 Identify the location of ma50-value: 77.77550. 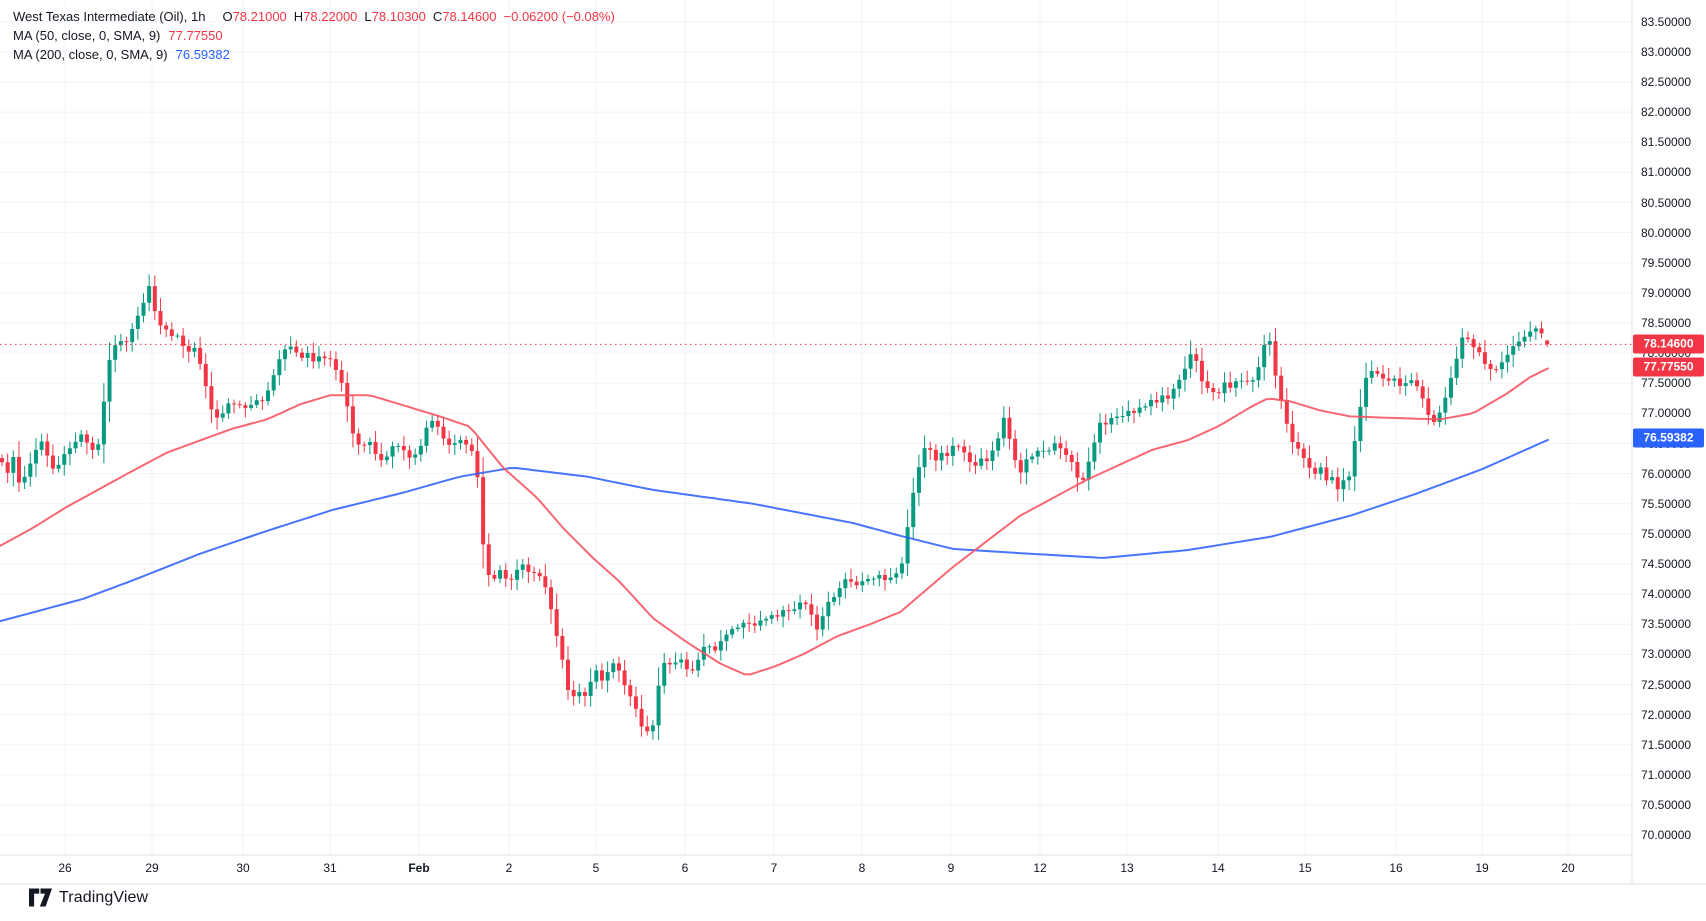
(195, 35).